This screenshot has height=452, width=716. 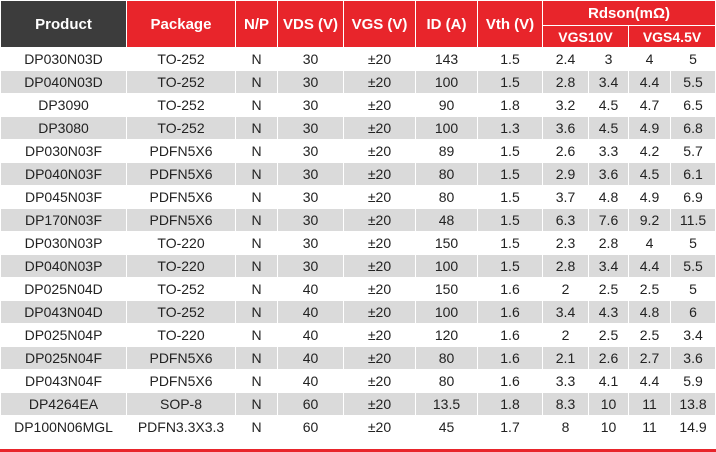 What do you see at coordinates (358, 404) in the screenshot?
I see `table-row: DP4264EA SOP-8 N 60 ±20 13.5 1.8 8.3 10 11 13.8` at bounding box center [358, 404].